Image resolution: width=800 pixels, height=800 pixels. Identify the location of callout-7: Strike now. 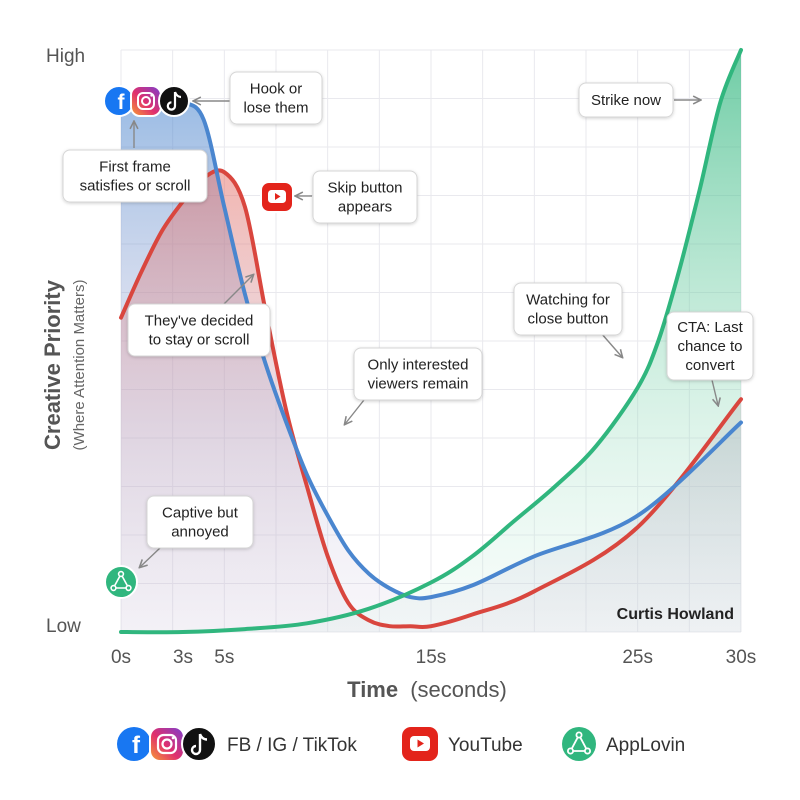
(626, 100).